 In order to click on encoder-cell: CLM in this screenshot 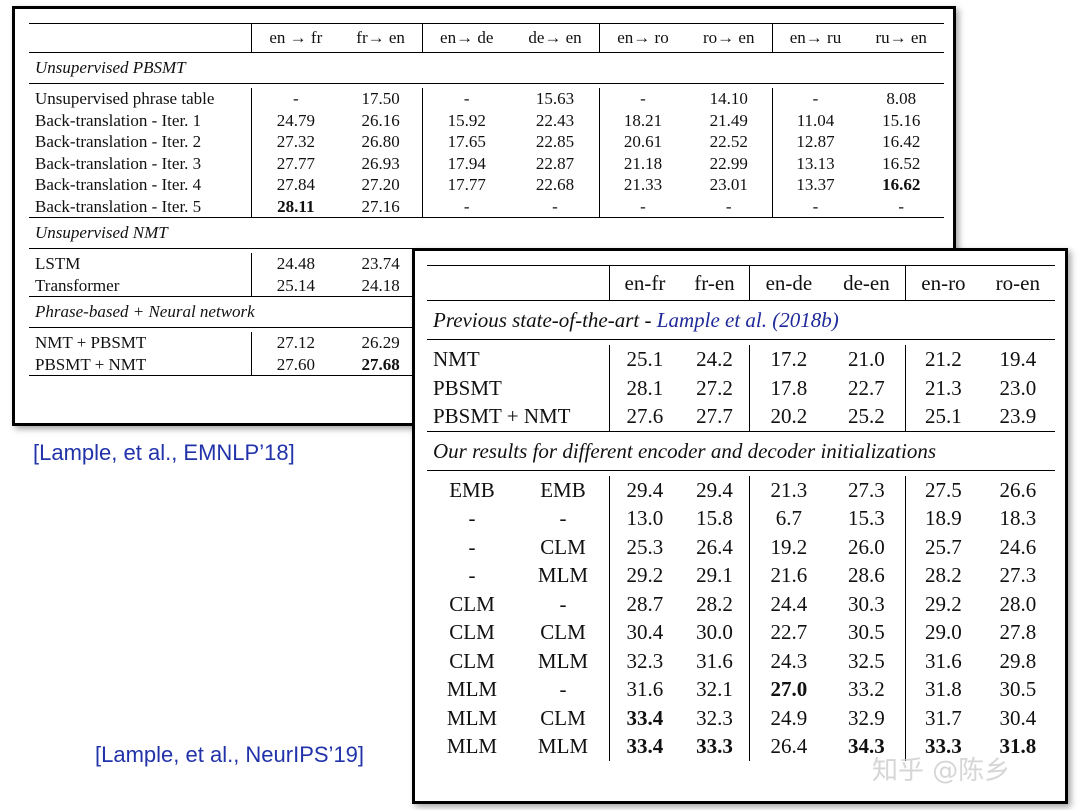, I will do `click(472, 660)`.